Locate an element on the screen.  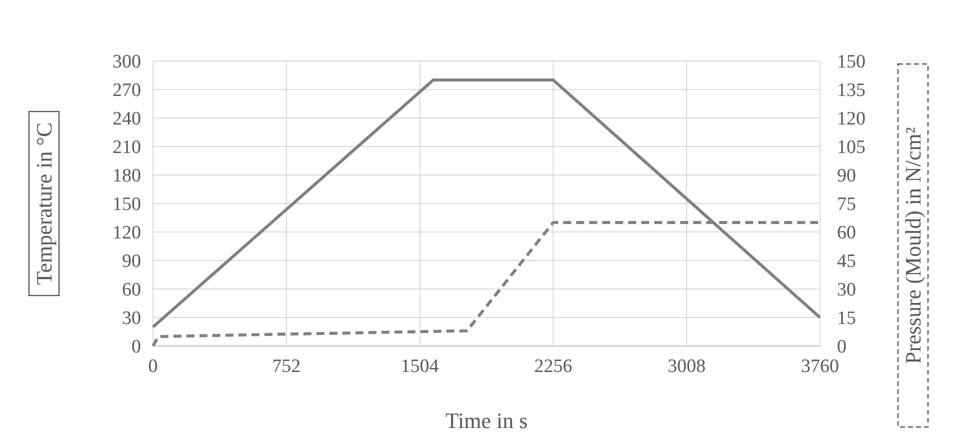
y2-tick-label: 90 is located at coordinates (846, 176).